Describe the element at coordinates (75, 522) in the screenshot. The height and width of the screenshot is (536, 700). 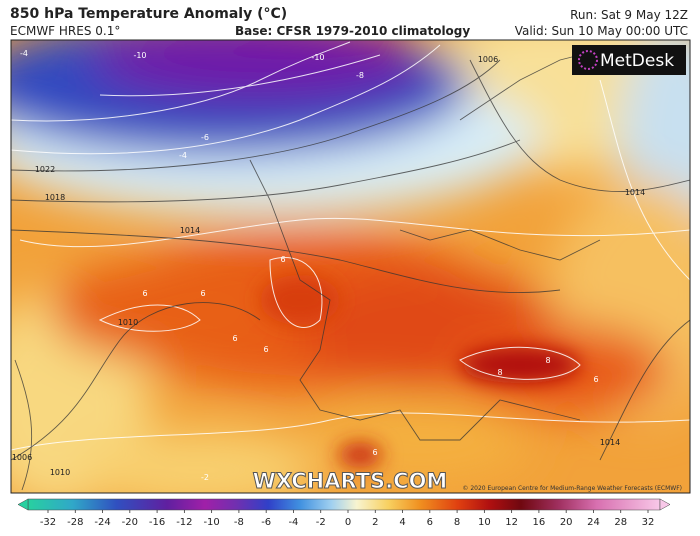
I see `colorbar-tick-label: -28` at that location.